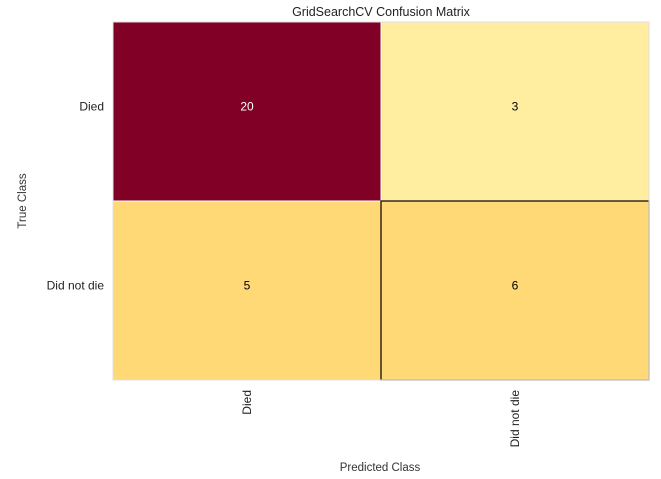 The width and height of the screenshot is (661, 479). Describe the element at coordinates (247, 107) in the screenshot. I see `cell-value-label: 20` at that location.